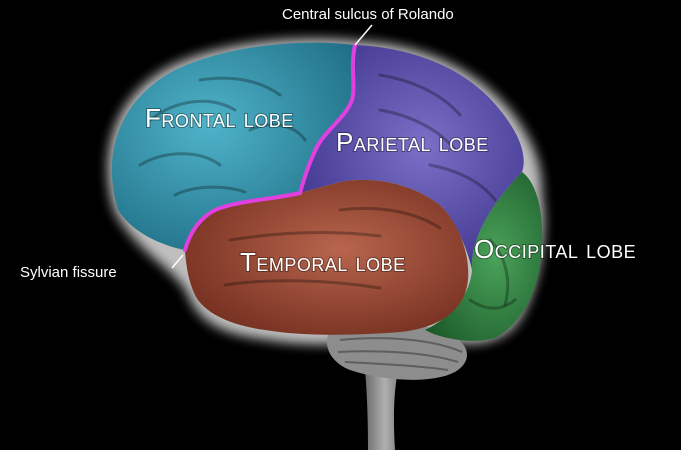  Describe the element at coordinates (323, 262) in the screenshot. I see `temporal-lobe-label: Temporal lobe` at that location.